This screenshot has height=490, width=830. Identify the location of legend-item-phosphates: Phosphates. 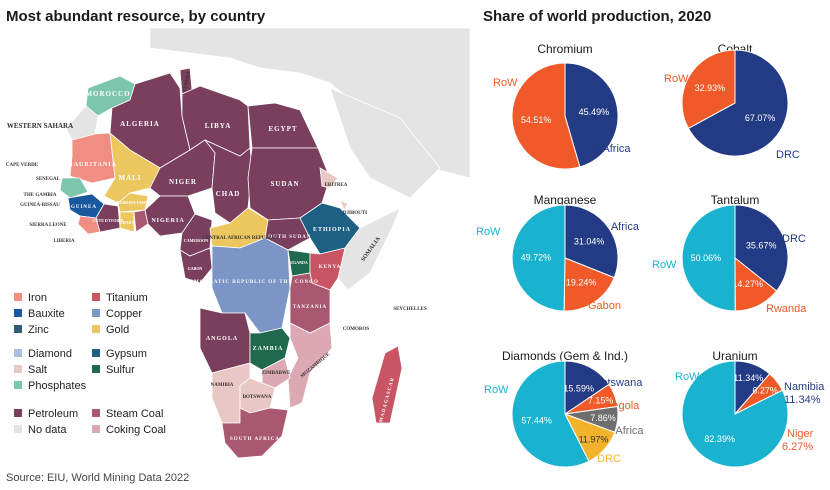
(50, 386).